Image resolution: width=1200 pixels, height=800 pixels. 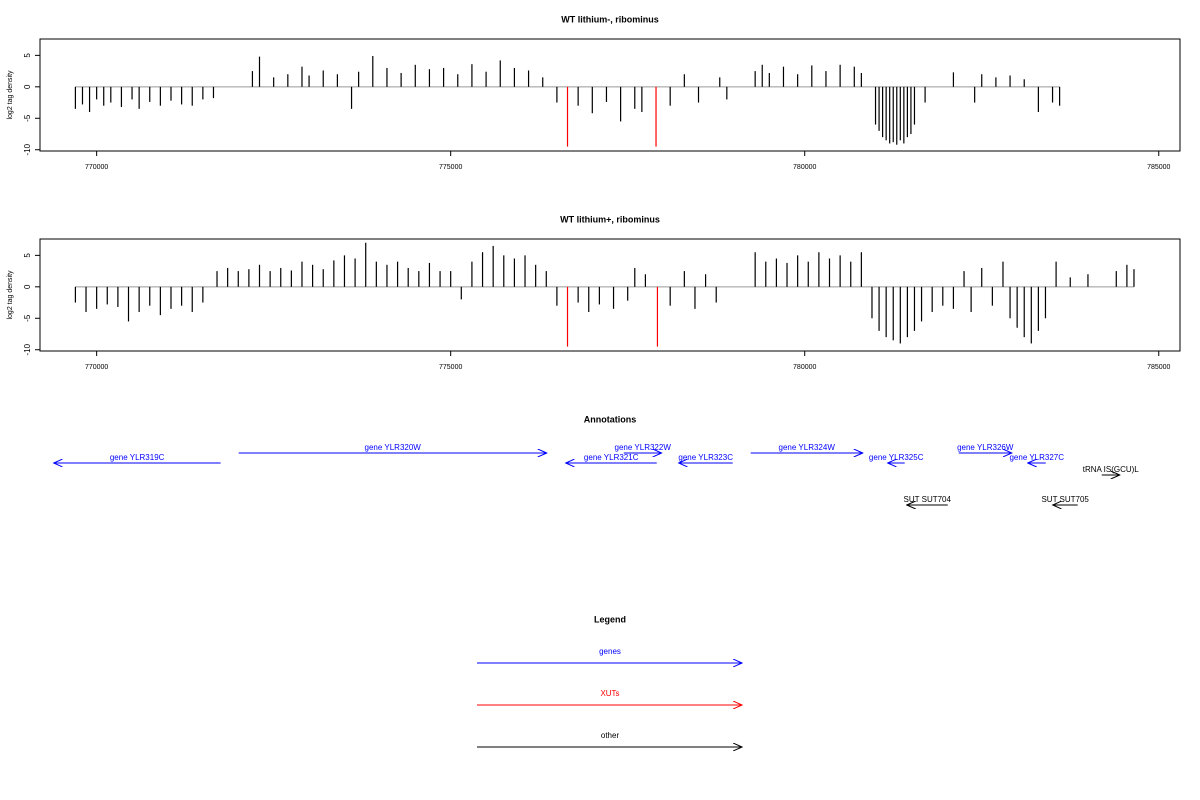 What do you see at coordinates (1036, 457) in the screenshot?
I see `feature-label: gene YLR327C` at bounding box center [1036, 457].